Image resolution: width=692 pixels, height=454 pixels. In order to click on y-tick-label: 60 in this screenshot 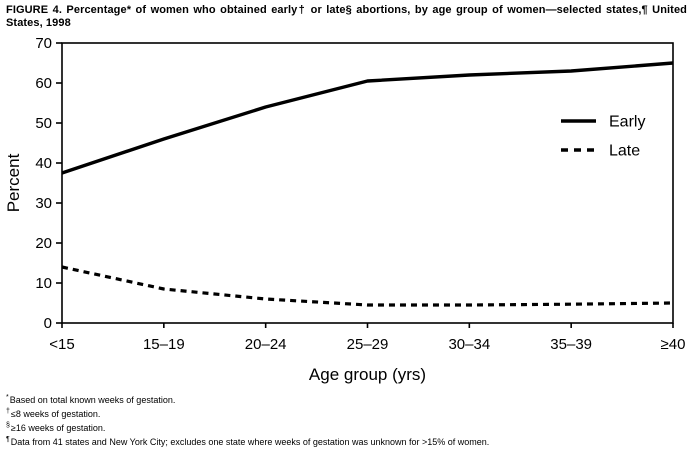, I will do `click(43, 83)`.